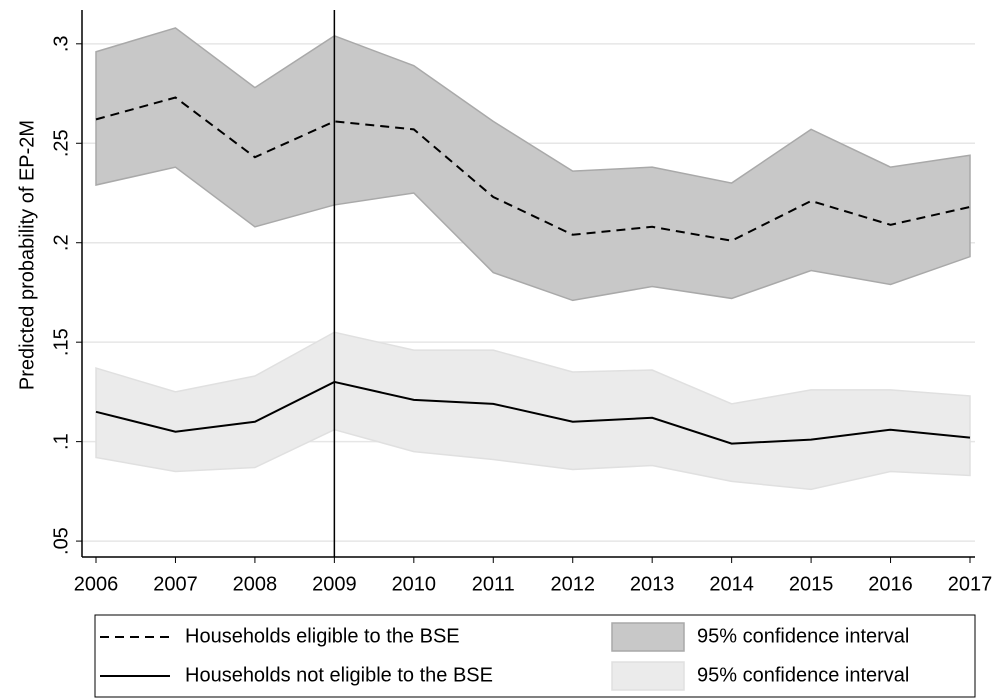 The image size is (1001, 698). I want to click on x-tick-label: 2016, so click(890, 584).